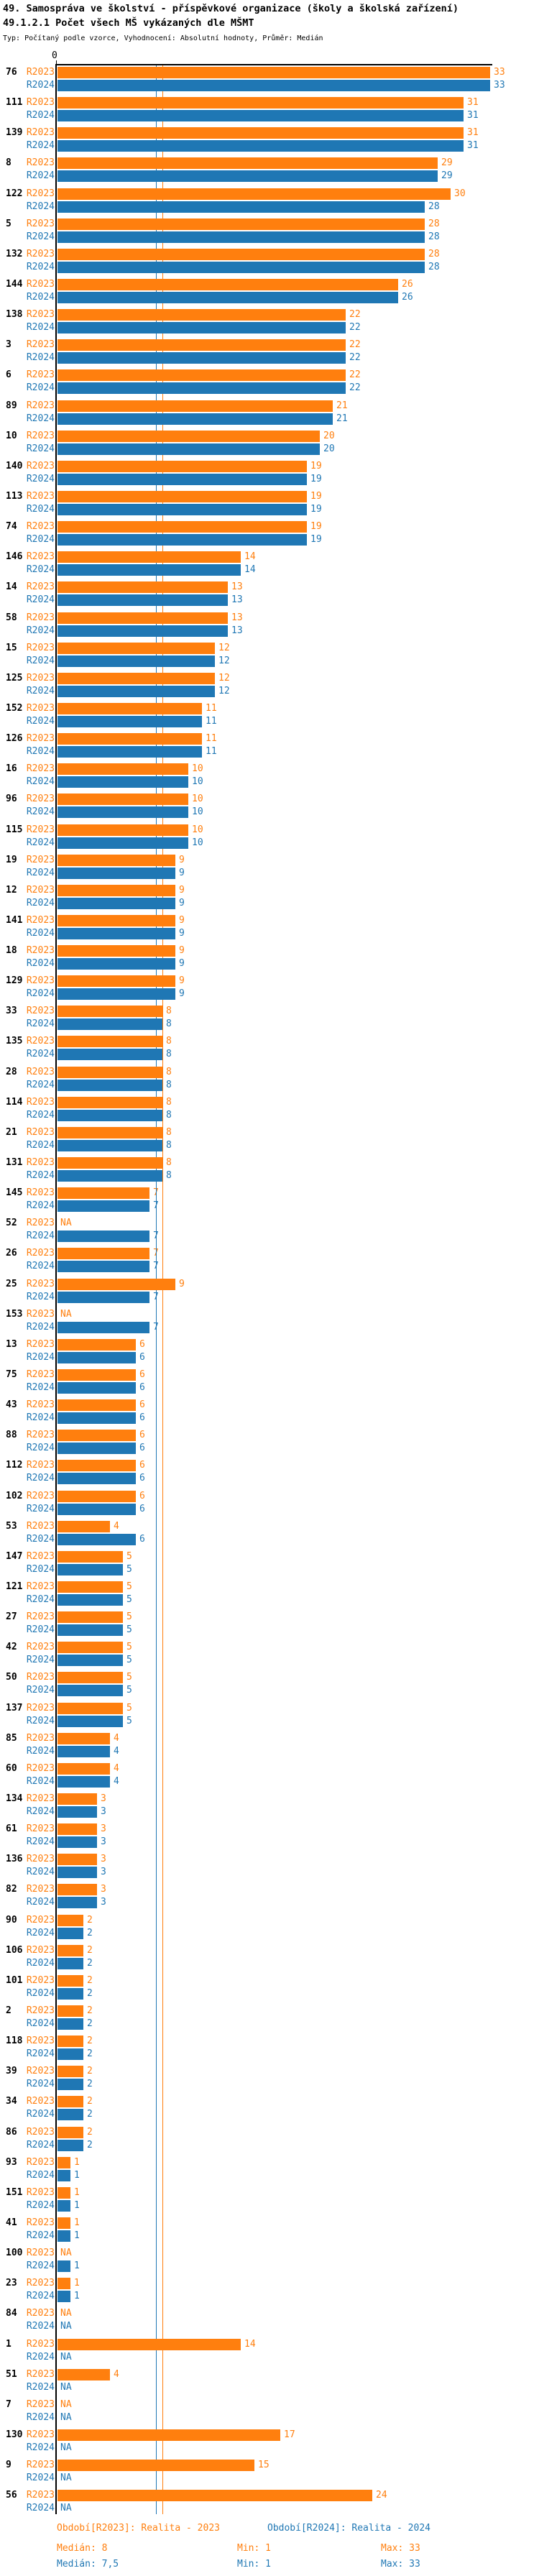 The height and width of the screenshot is (2576, 539). Describe the element at coordinates (14, 920) in the screenshot. I see `category-id-label: 141` at that location.